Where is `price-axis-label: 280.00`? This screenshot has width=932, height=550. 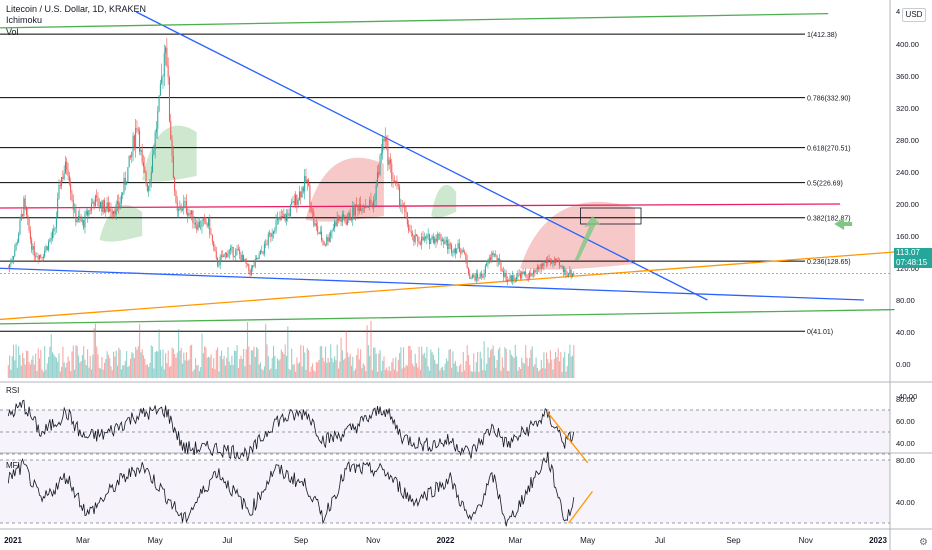
price-axis-label: 280.00 is located at coordinates (907, 140).